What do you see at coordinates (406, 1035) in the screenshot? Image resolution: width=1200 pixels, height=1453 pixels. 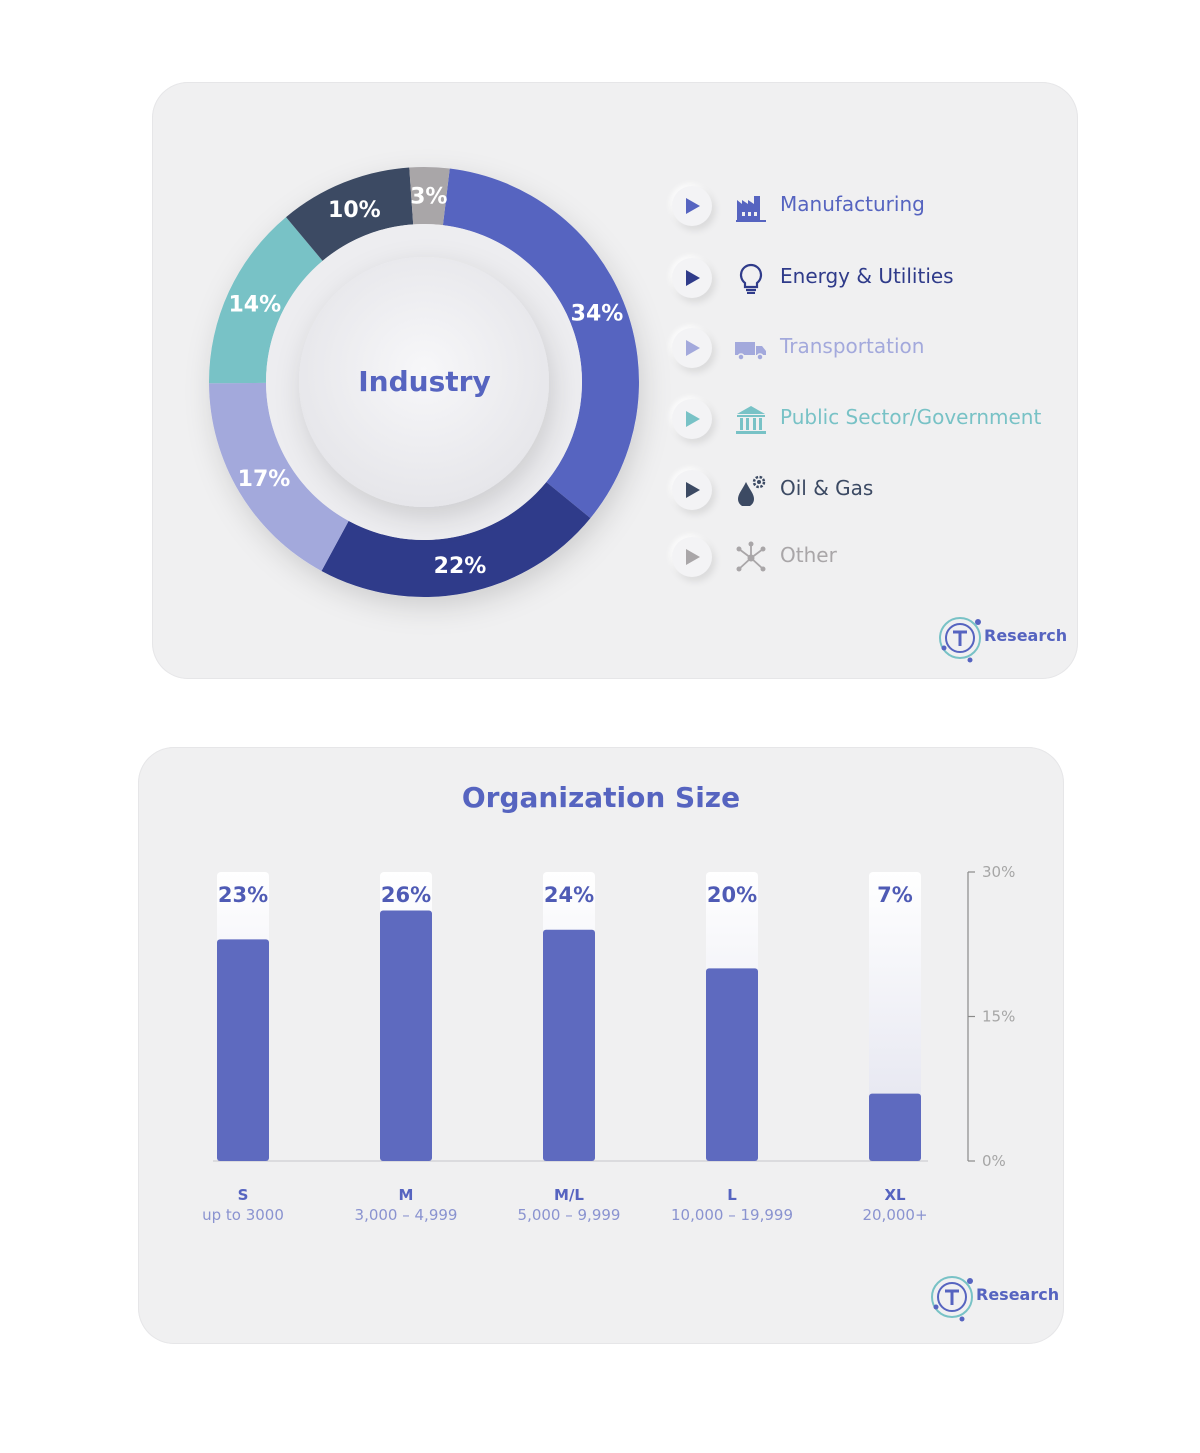 I see `bar-m` at bounding box center [406, 1035].